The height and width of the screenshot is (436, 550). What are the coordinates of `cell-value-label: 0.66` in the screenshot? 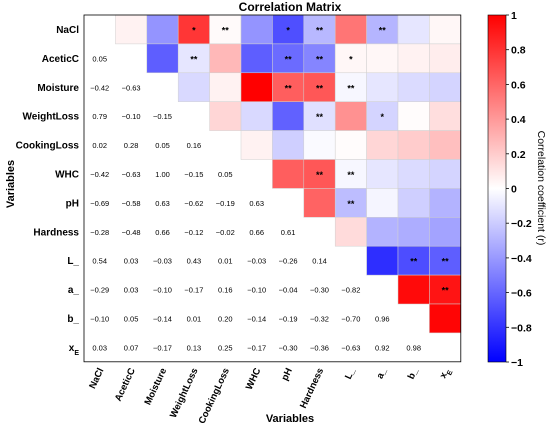 It's located at (162, 232).